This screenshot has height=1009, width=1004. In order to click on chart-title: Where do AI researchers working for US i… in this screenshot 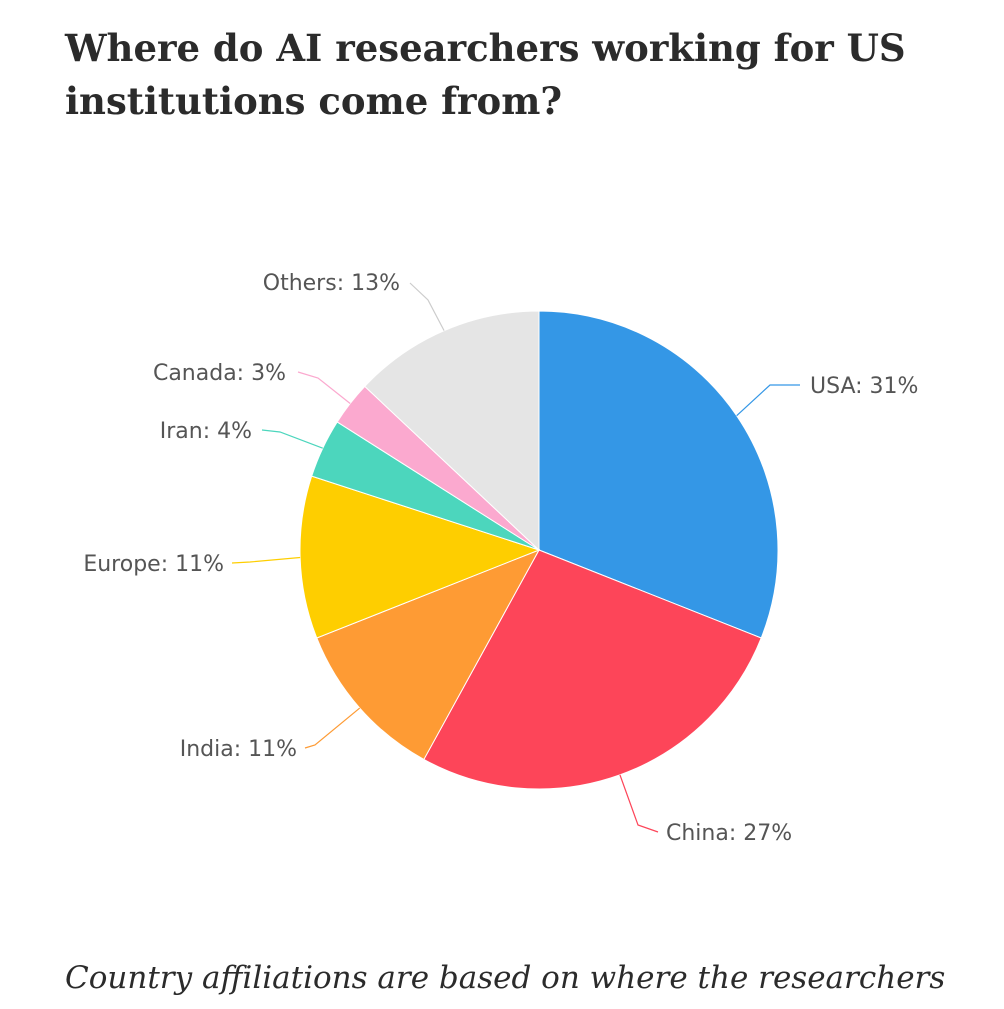, I will do `click(485, 74)`.